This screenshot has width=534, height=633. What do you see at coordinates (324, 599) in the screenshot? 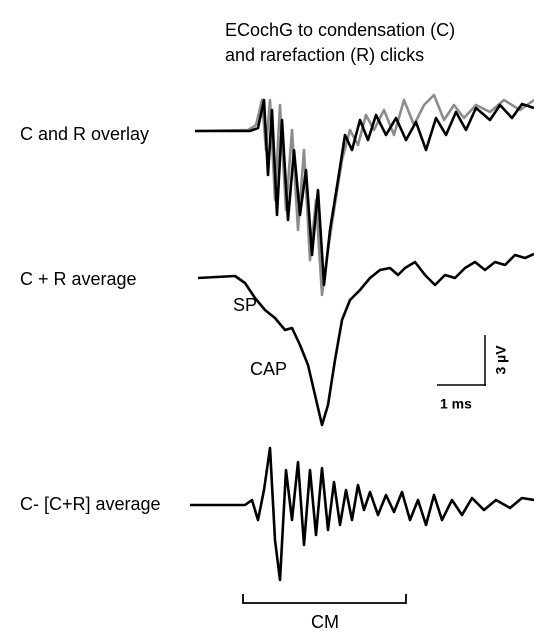
I see `cm-bracket` at bounding box center [324, 599].